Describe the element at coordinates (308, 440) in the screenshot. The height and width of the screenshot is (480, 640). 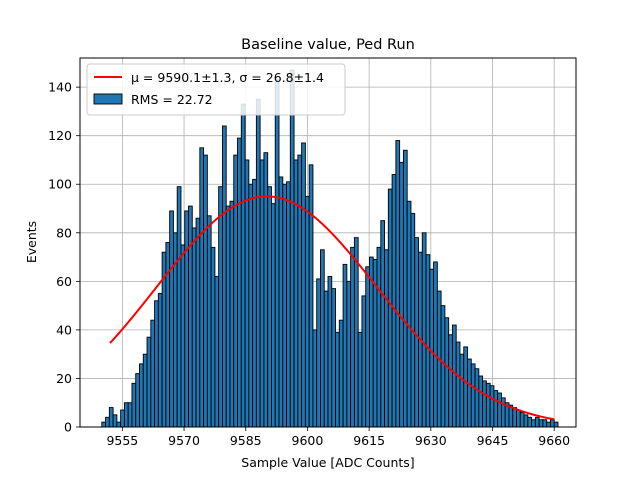
I see `x-tick-label: 9600` at that location.